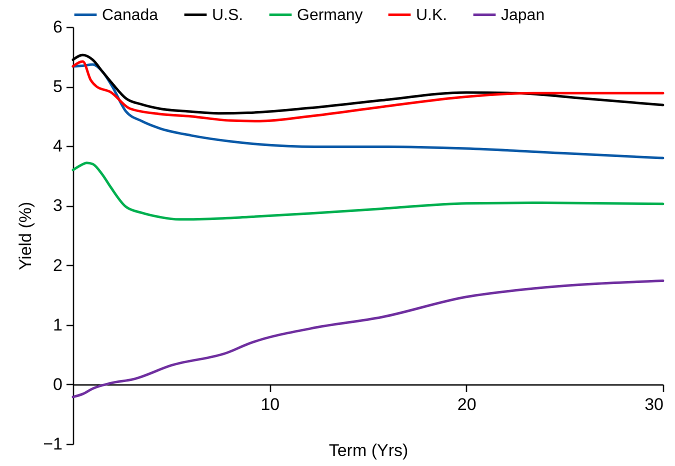 This screenshot has height=466, width=675. I want to click on y-axis-title: Yield (%), so click(26, 236).